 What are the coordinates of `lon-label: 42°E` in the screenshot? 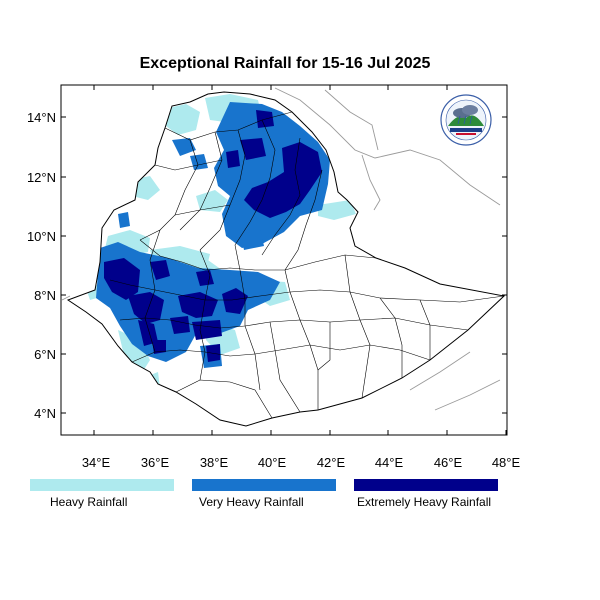 It's located at (331, 462).